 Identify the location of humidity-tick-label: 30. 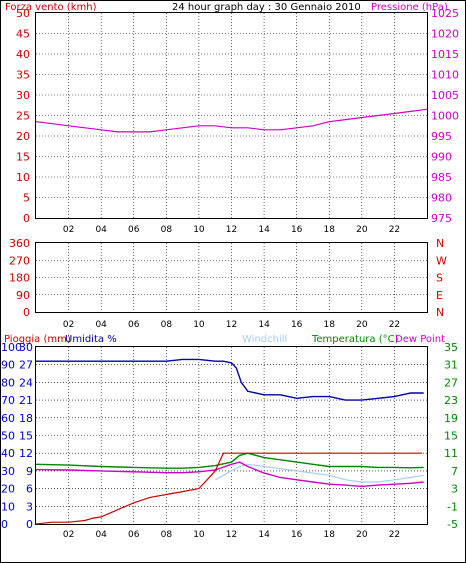
(8, 471).